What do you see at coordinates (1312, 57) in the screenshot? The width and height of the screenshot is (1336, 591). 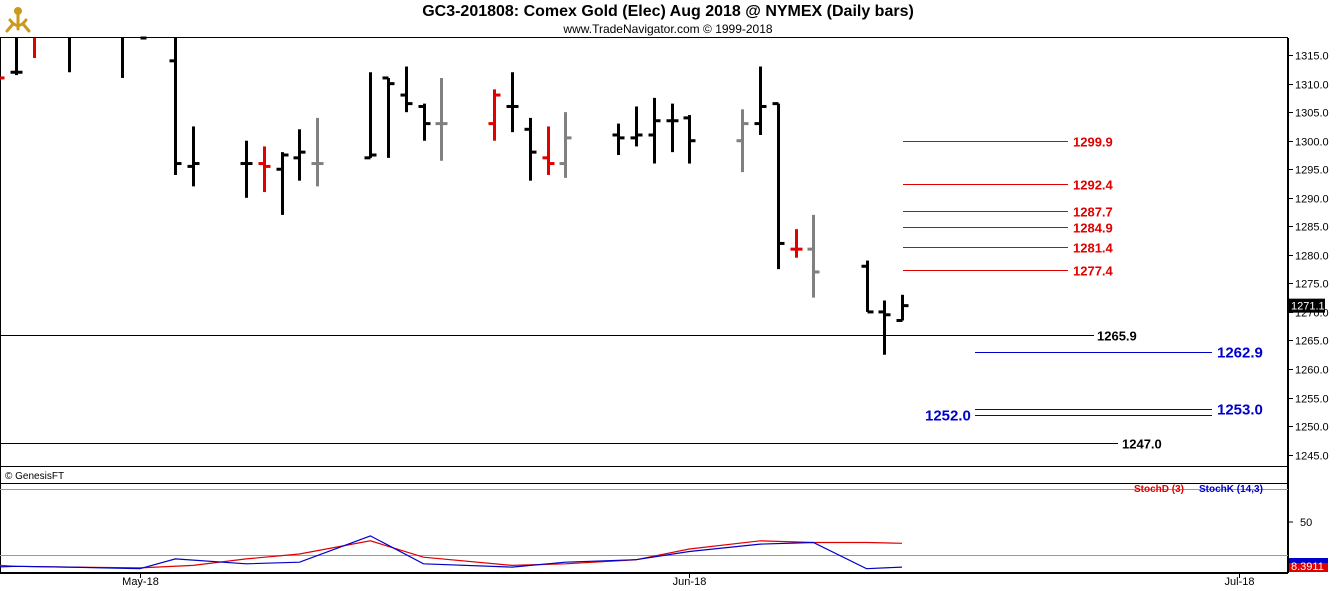 I see `price-tick-label: 1315.0` at bounding box center [1312, 57].